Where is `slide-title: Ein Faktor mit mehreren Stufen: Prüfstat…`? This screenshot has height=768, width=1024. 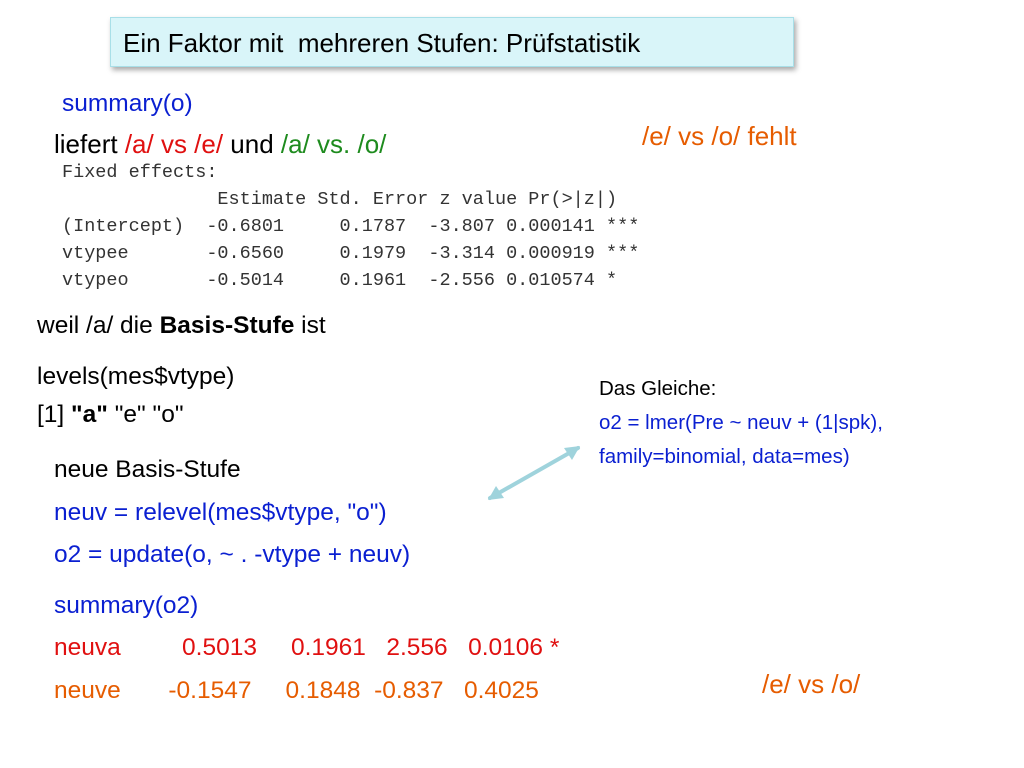
slide-title: Ein Faktor mit mehreren Stufen: Prüfstat… is located at coordinates (382, 43).